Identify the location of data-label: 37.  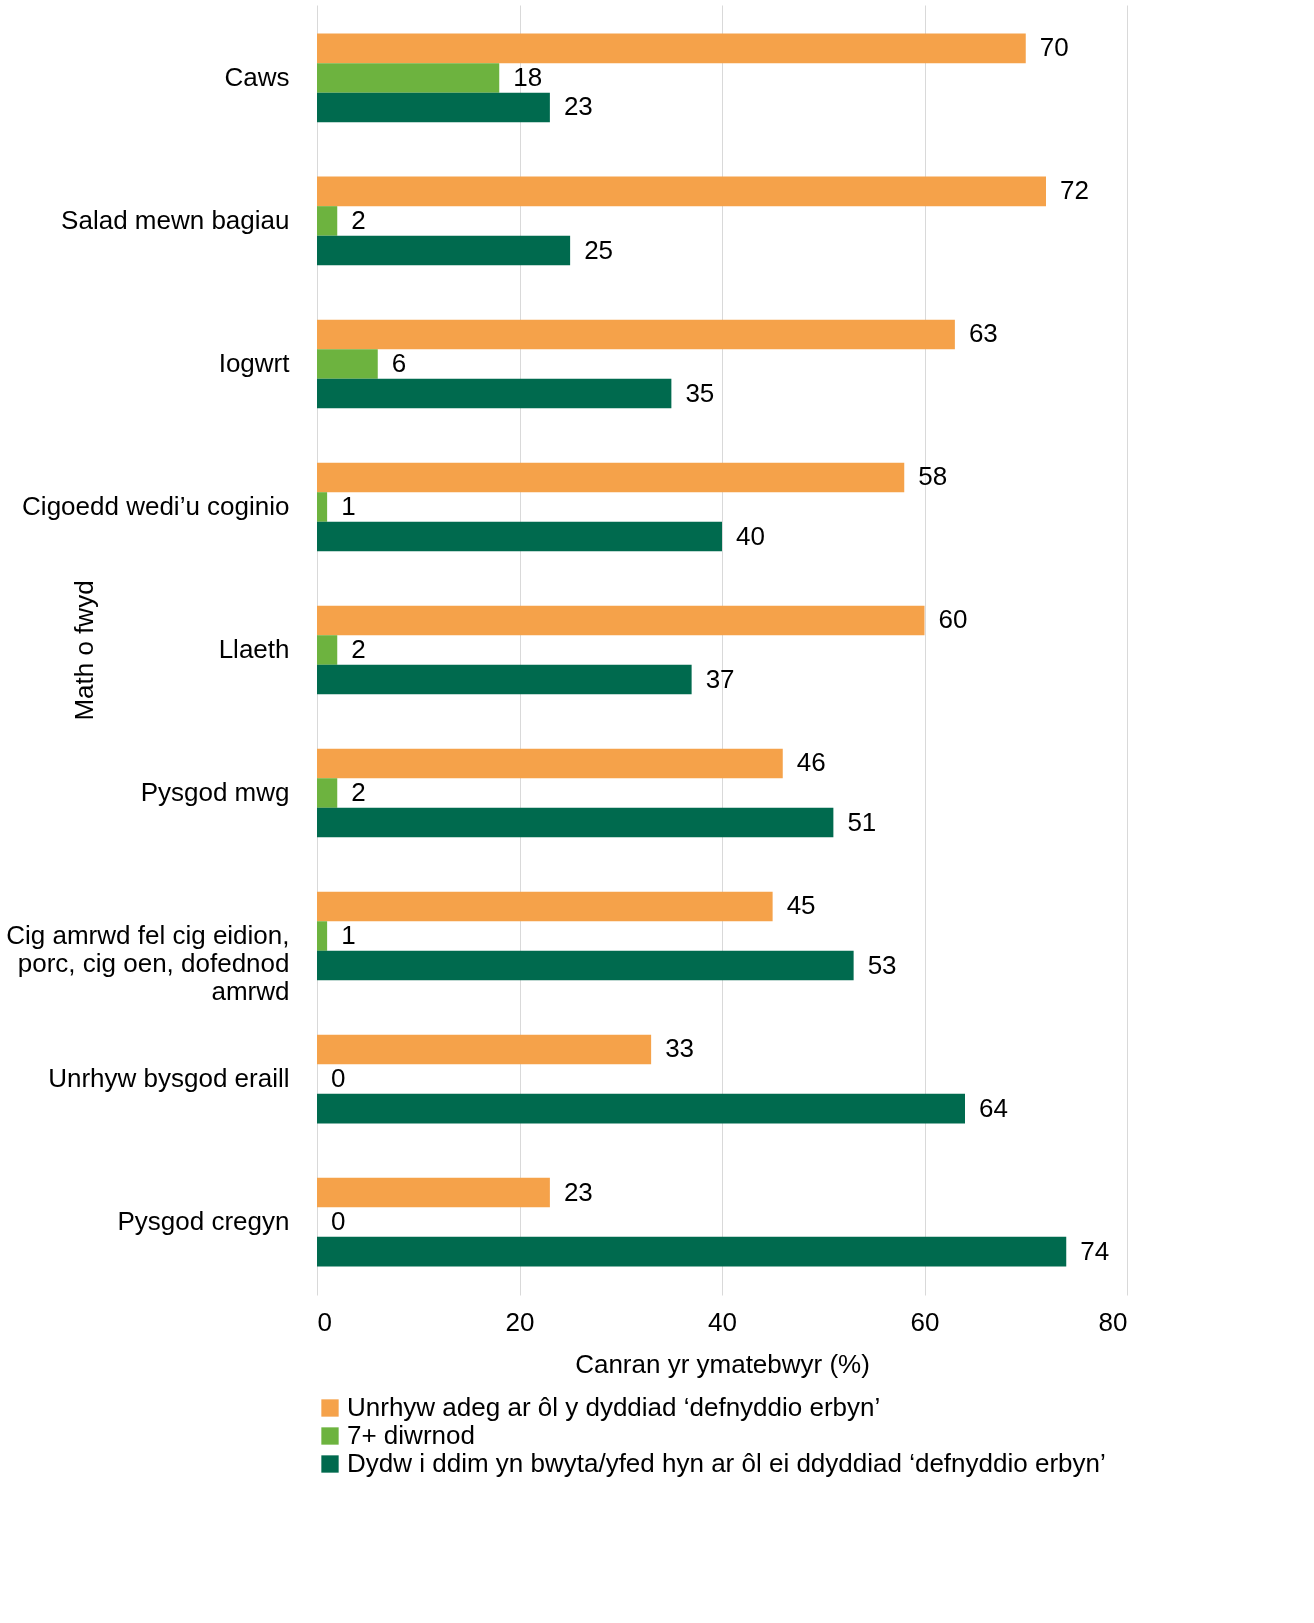
(720, 678).